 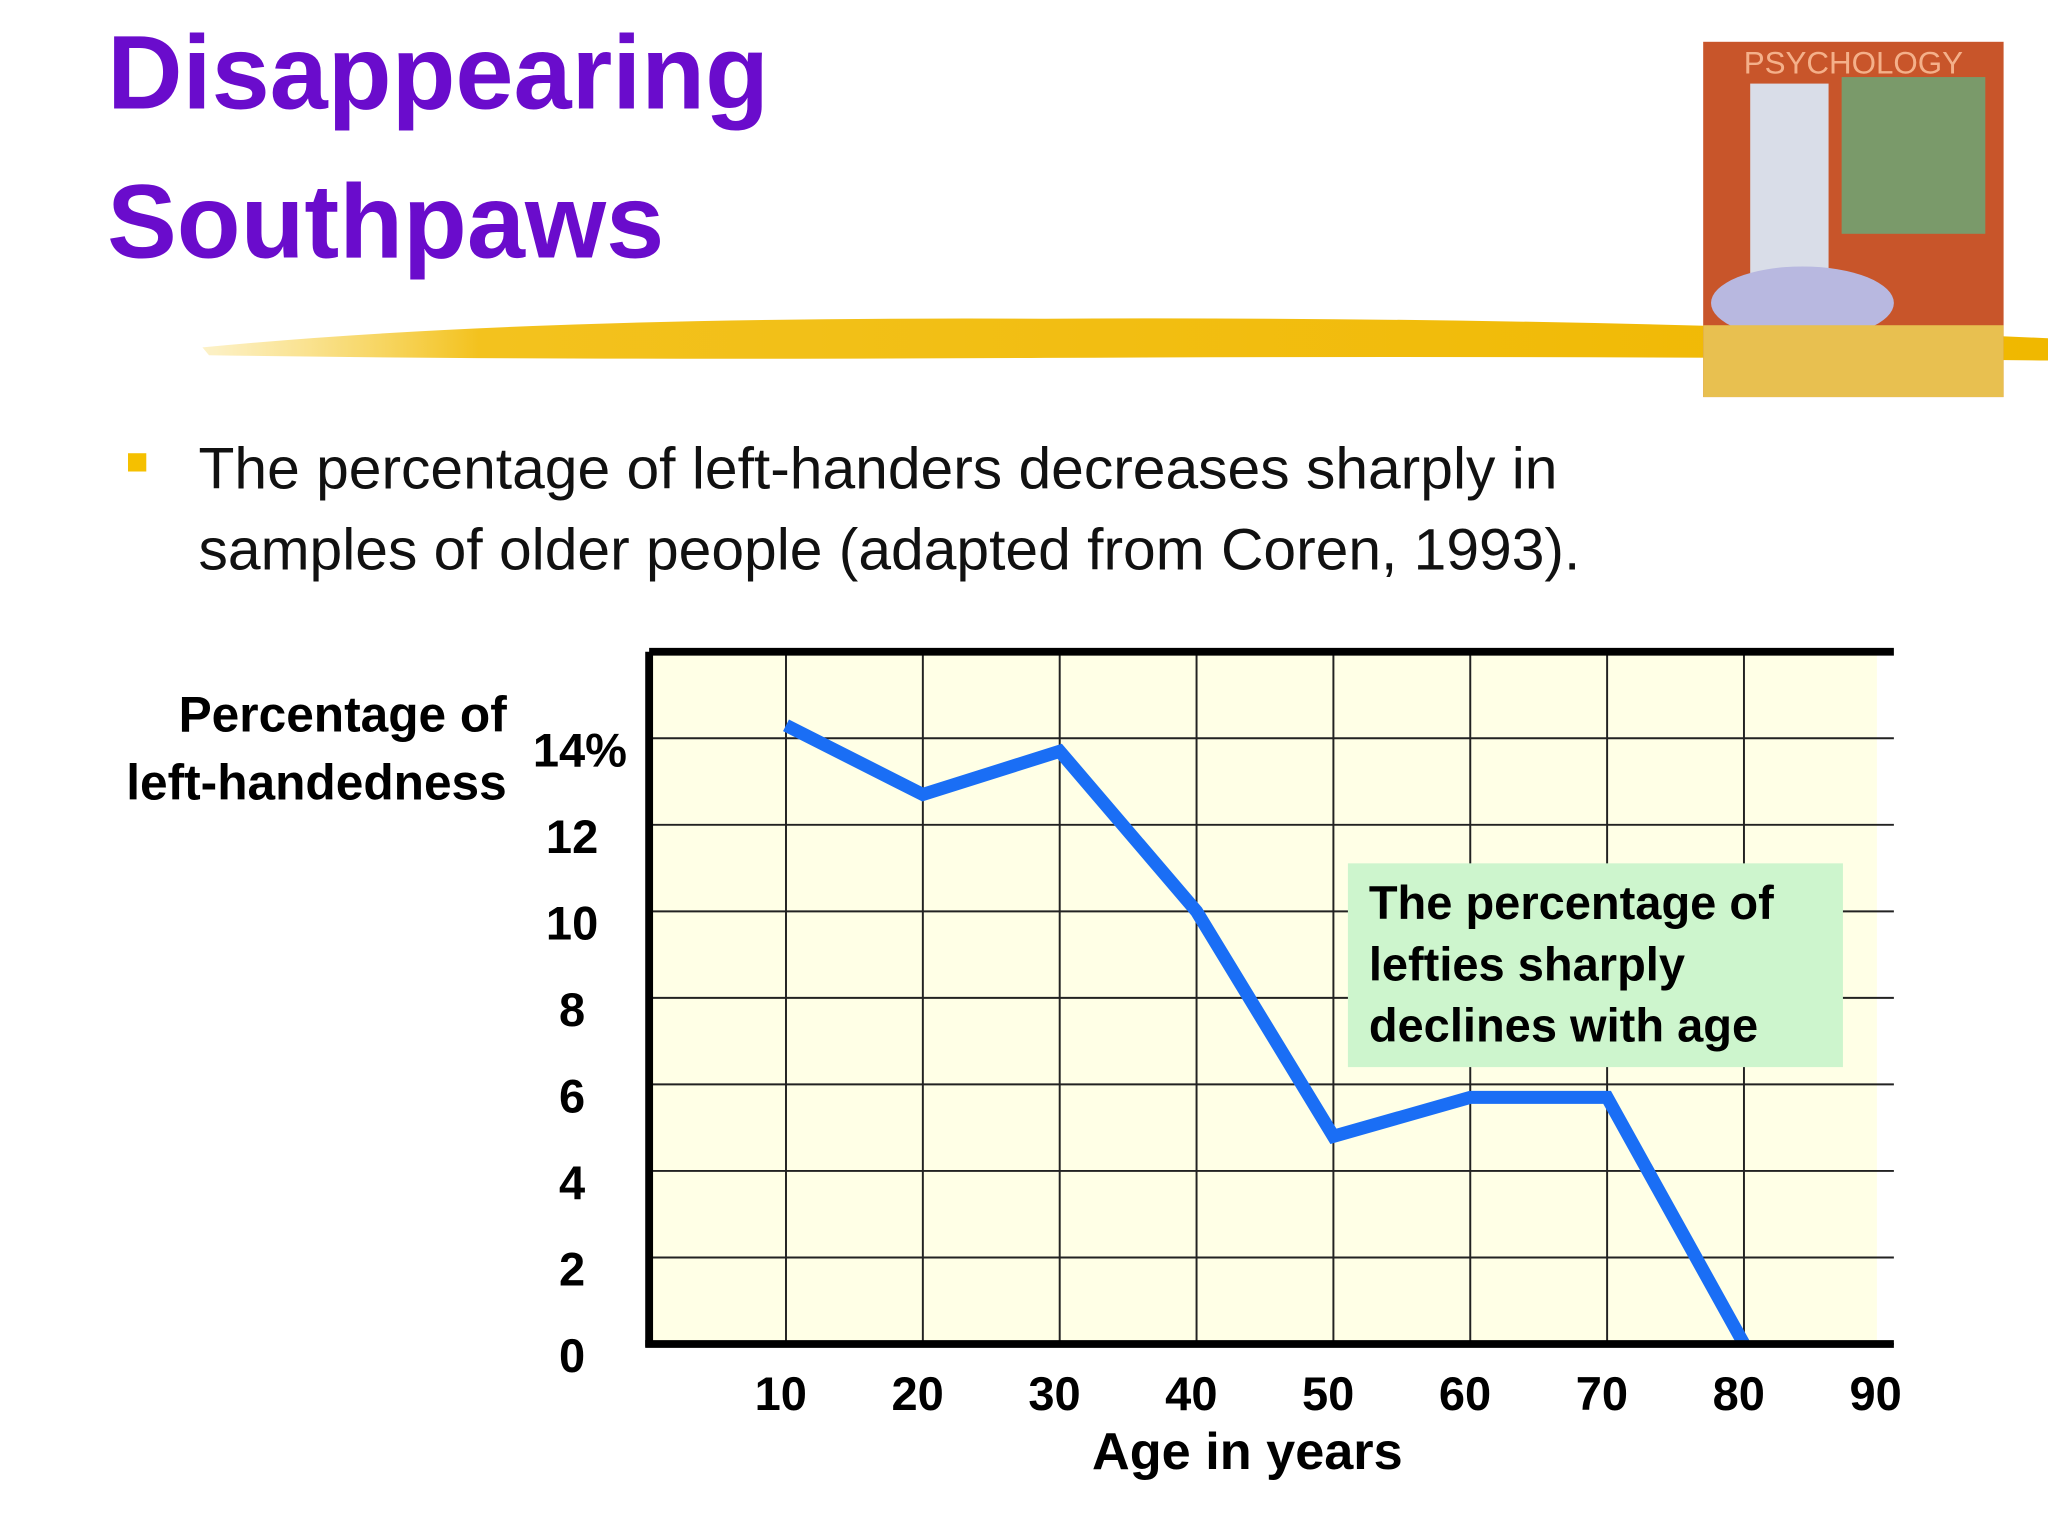 I want to click on annotation: declines with age, so click(x=1563, y=1025).